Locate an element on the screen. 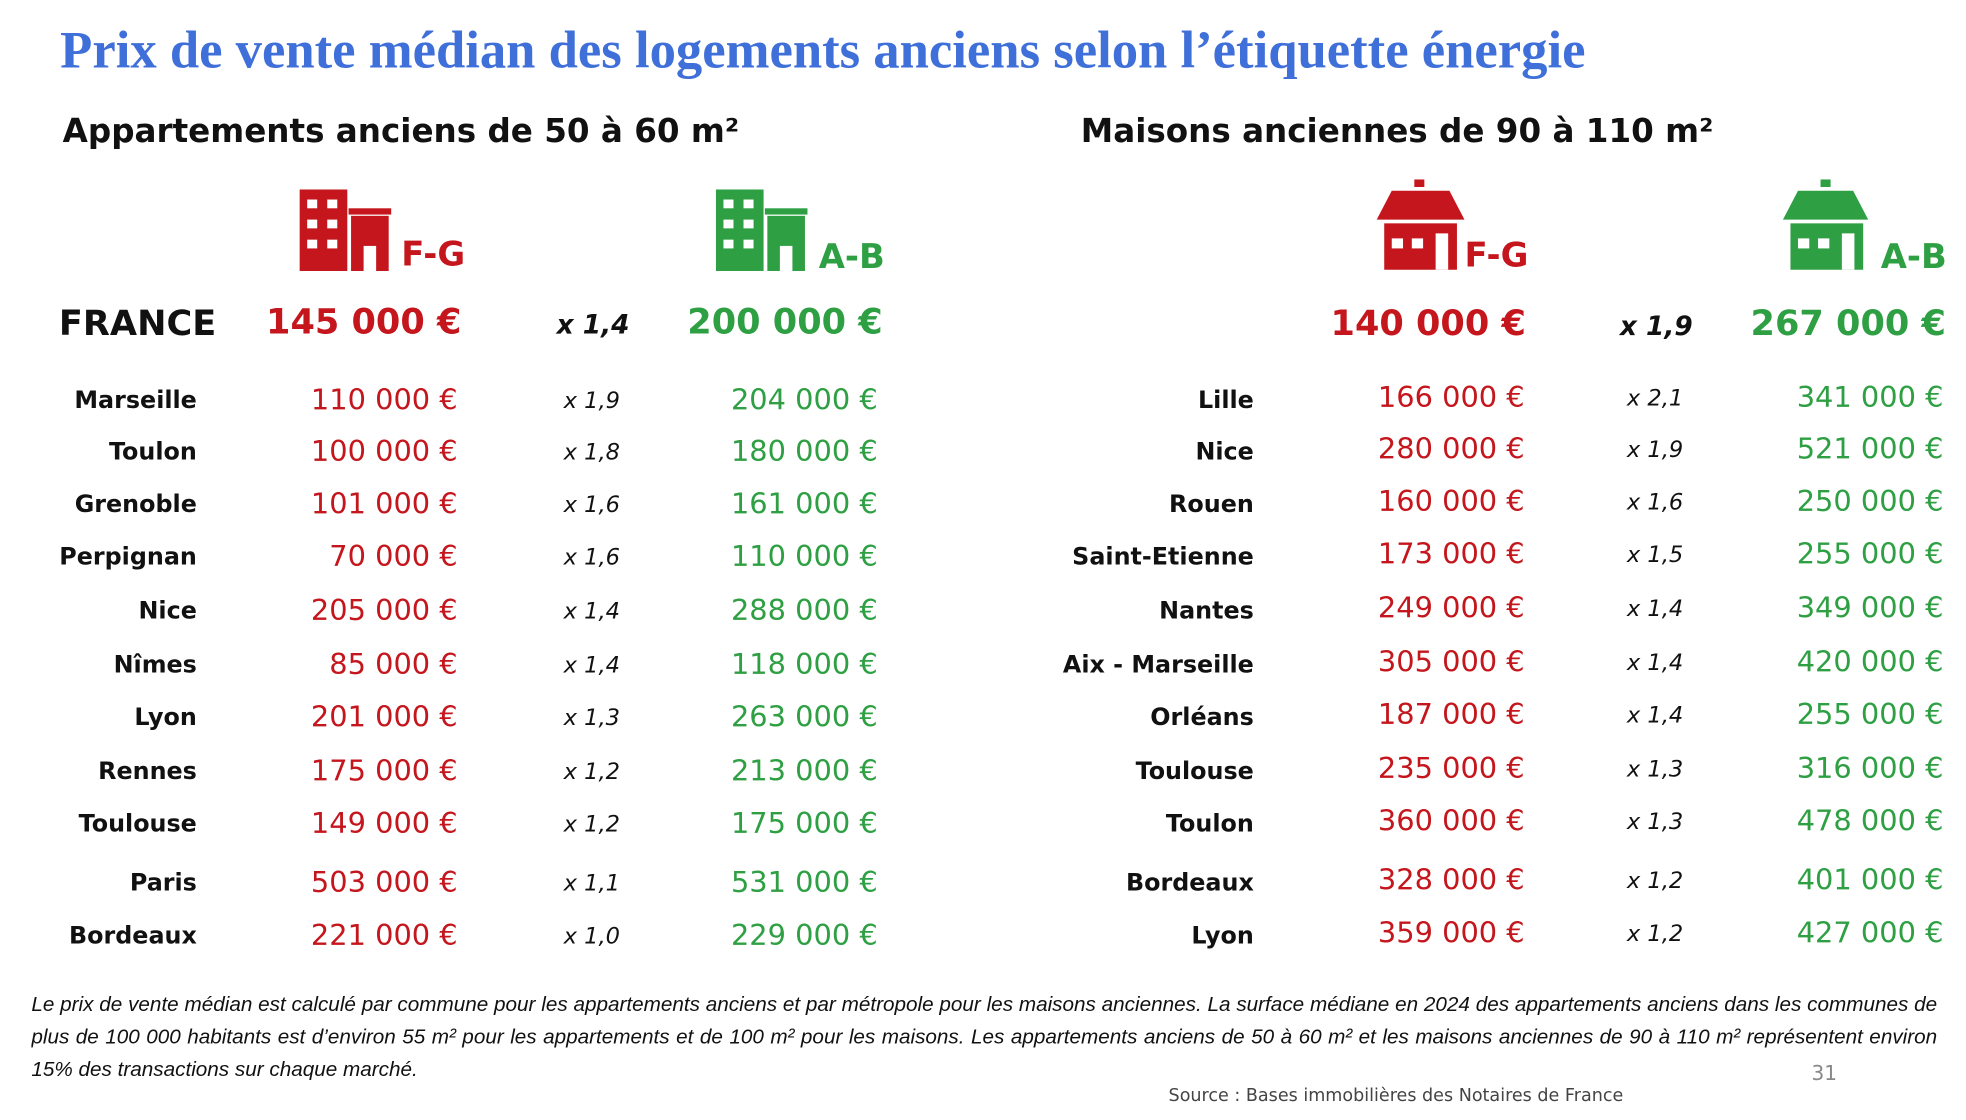 The image size is (1966, 1120). ratio: x 1,5 is located at coordinates (1654, 555).